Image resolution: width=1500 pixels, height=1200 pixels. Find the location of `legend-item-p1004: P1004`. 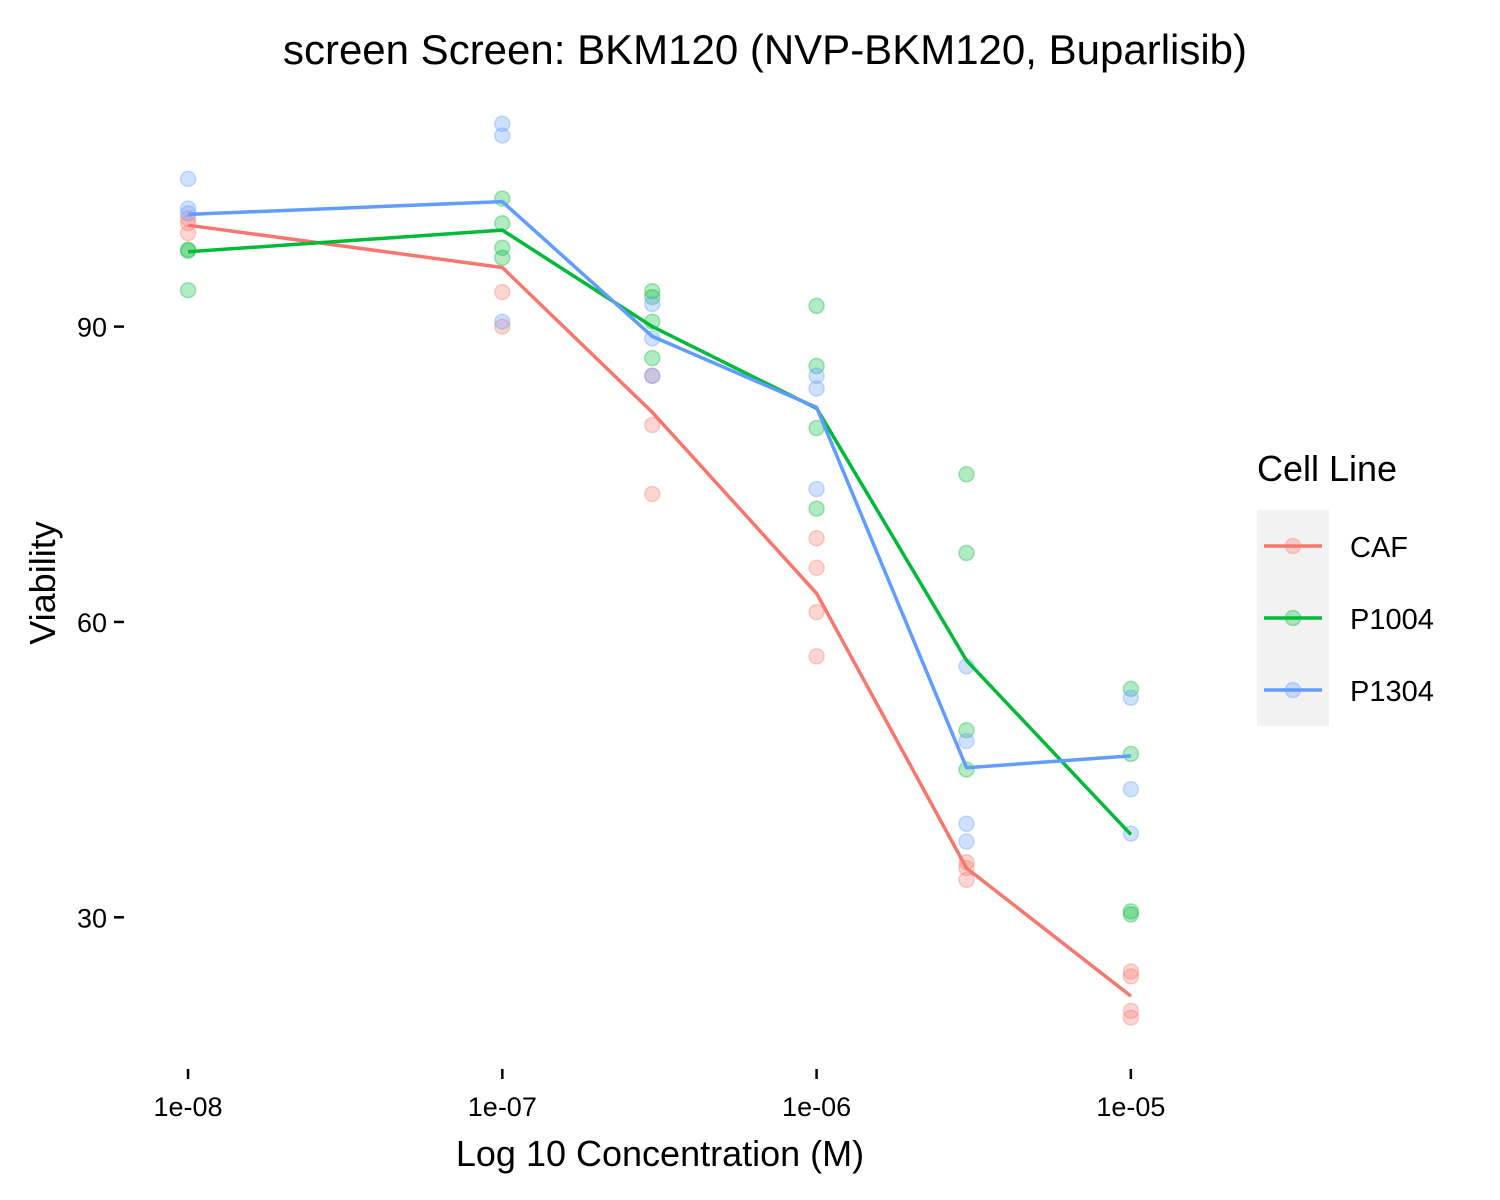

legend-item-p1004: P1004 is located at coordinates (1349, 620).